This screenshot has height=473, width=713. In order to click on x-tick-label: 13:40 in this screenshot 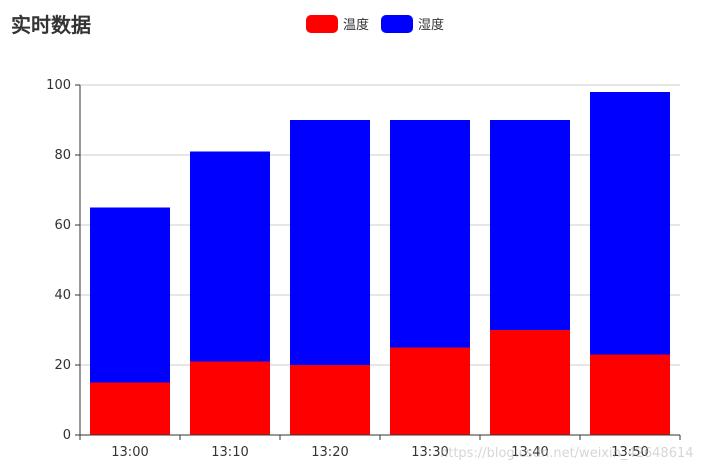, I will do `click(529, 452)`.